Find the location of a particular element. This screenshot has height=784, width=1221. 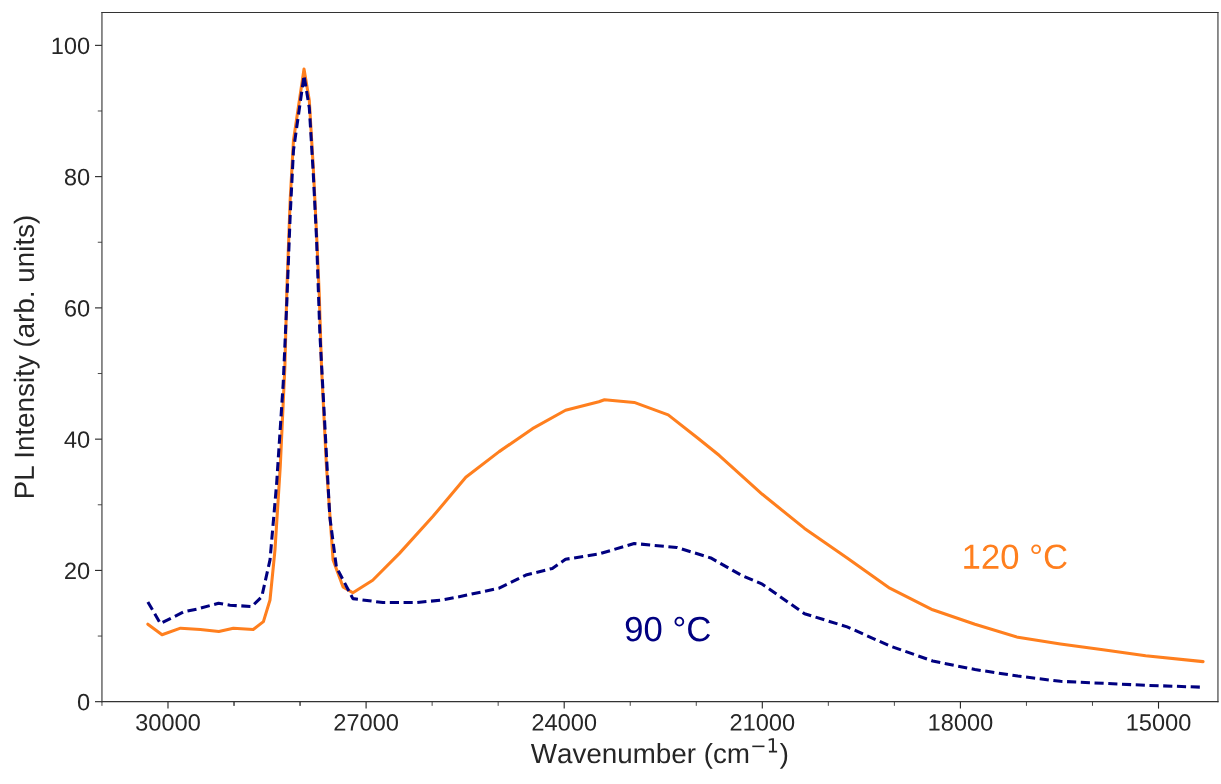

x-tick-label: 18000 is located at coordinates (961, 722).